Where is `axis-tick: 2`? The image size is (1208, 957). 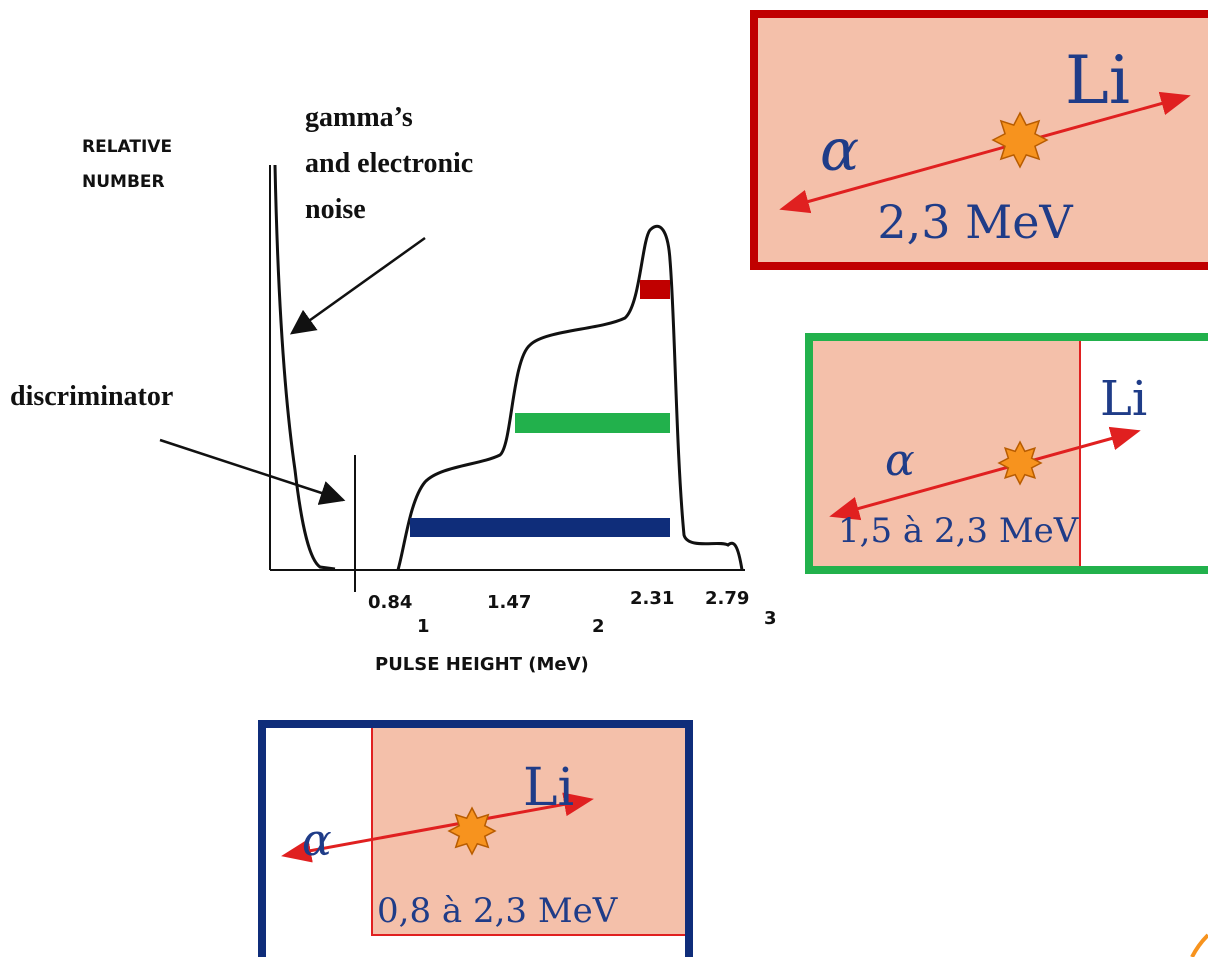
axis-tick: 2 is located at coordinates (598, 626).